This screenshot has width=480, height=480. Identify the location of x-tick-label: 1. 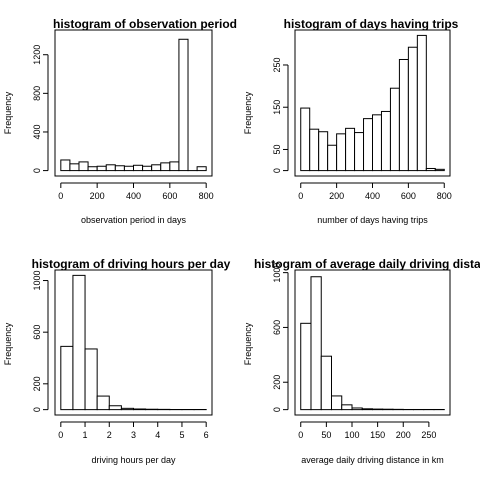
(85, 435).